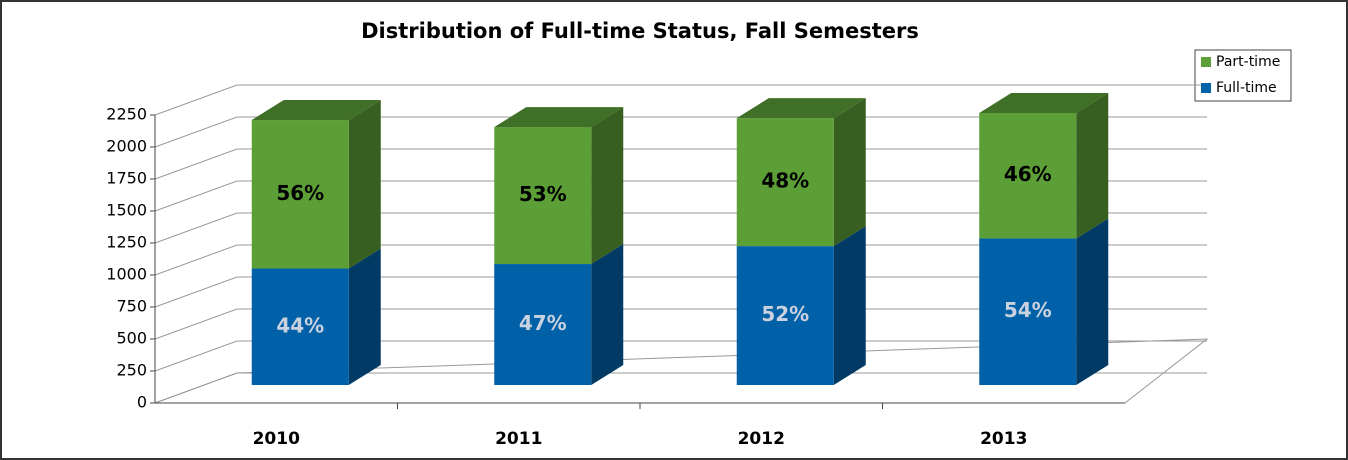  What do you see at coordinates (761, 439) in the screenshot?
I see `x-tick-label: 2012` at bounding box center [761, 439].